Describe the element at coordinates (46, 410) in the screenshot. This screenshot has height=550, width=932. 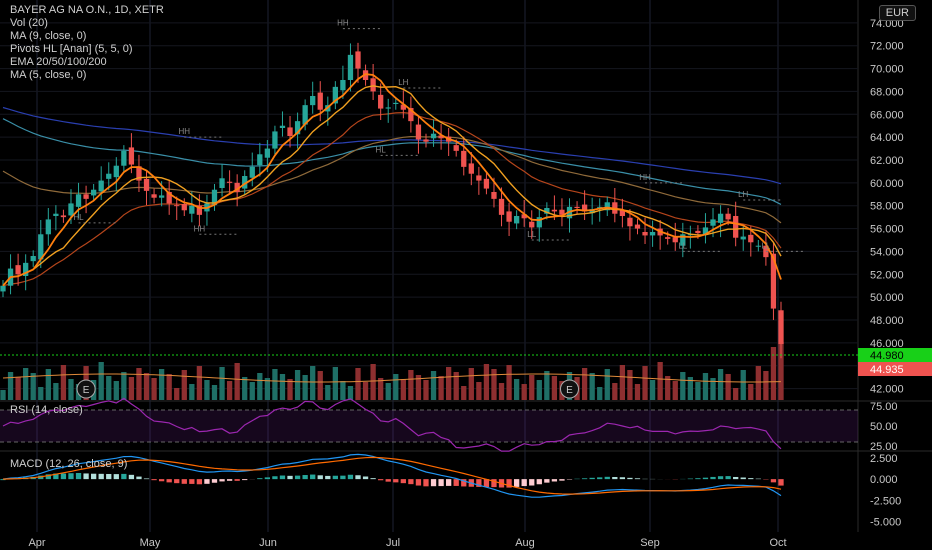
I see `rsi-title: RSI (14, close)` at that location.